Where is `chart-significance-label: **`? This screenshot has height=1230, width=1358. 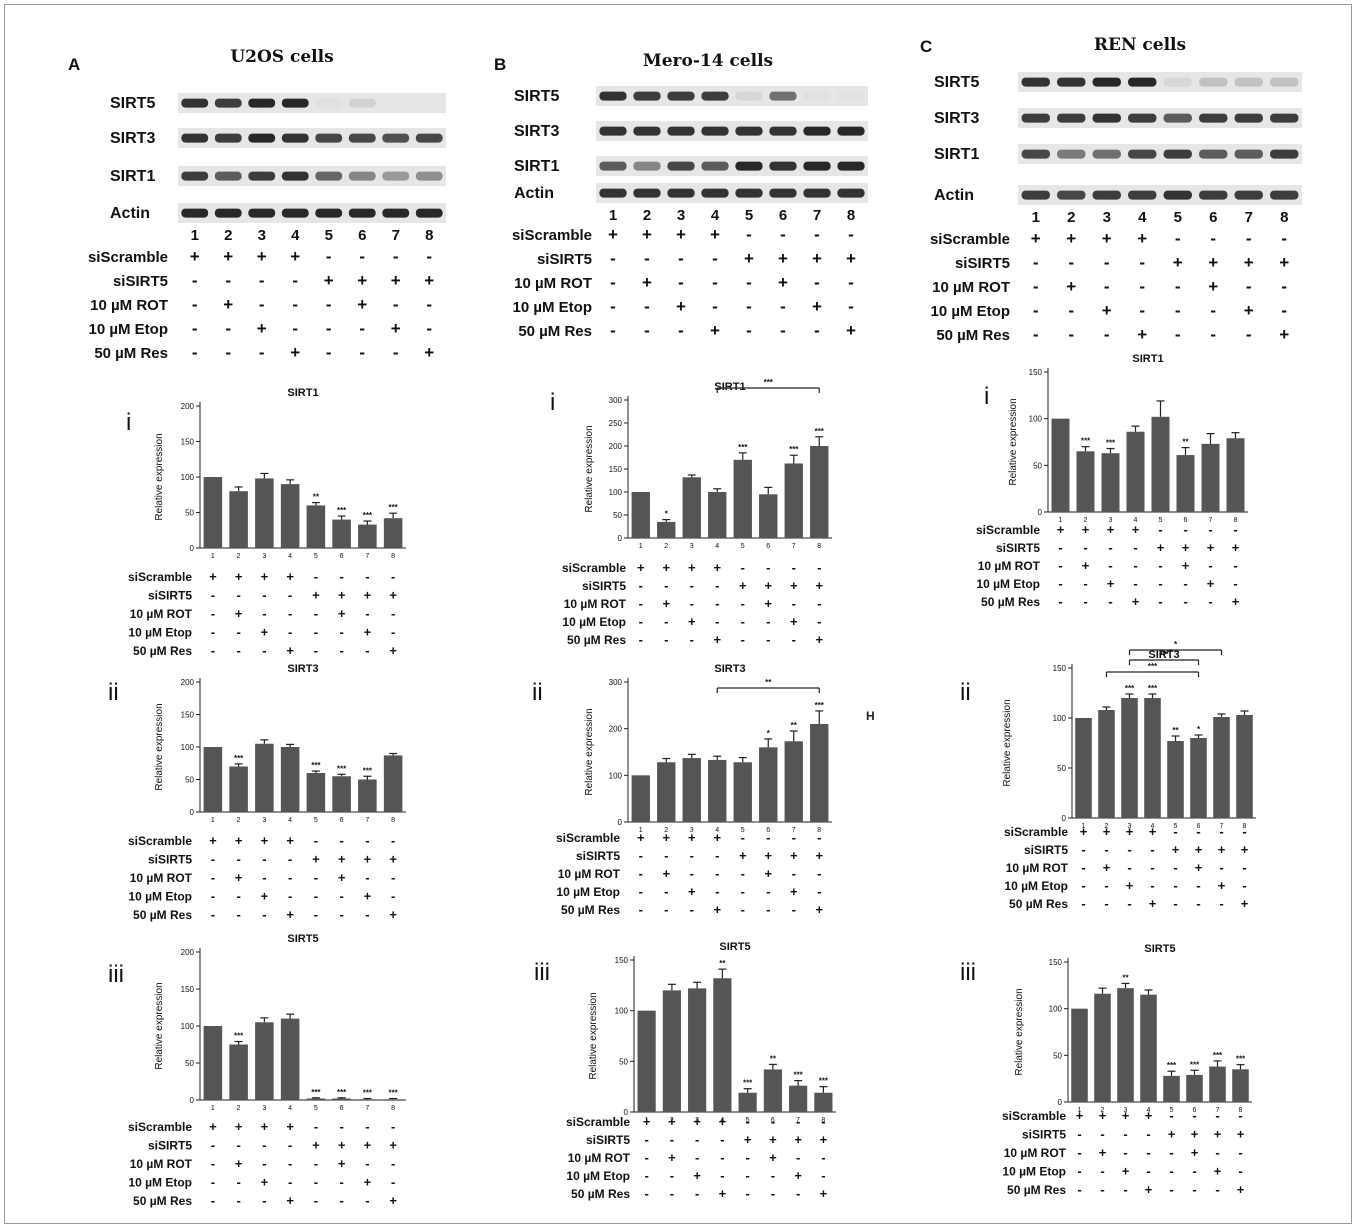 chart-significance-label: ** is located at coordinates (1175, 730).